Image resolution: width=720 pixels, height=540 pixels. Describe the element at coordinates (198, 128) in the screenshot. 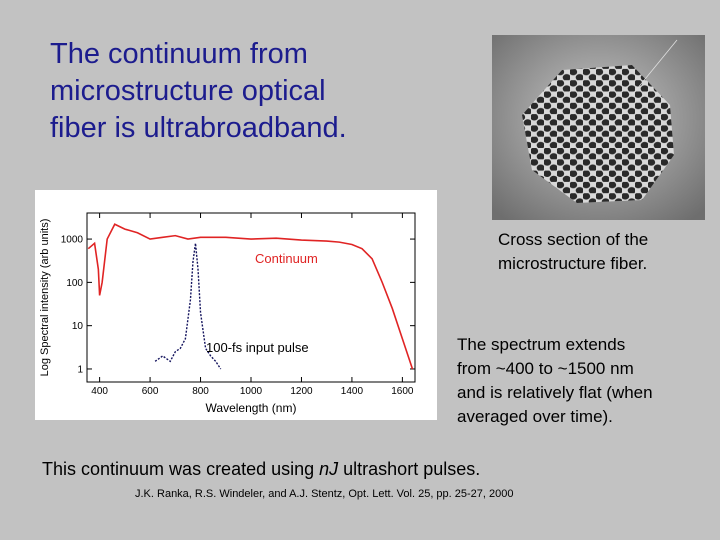

I see `title-line: fiber is ultrabroadband.` at that location.